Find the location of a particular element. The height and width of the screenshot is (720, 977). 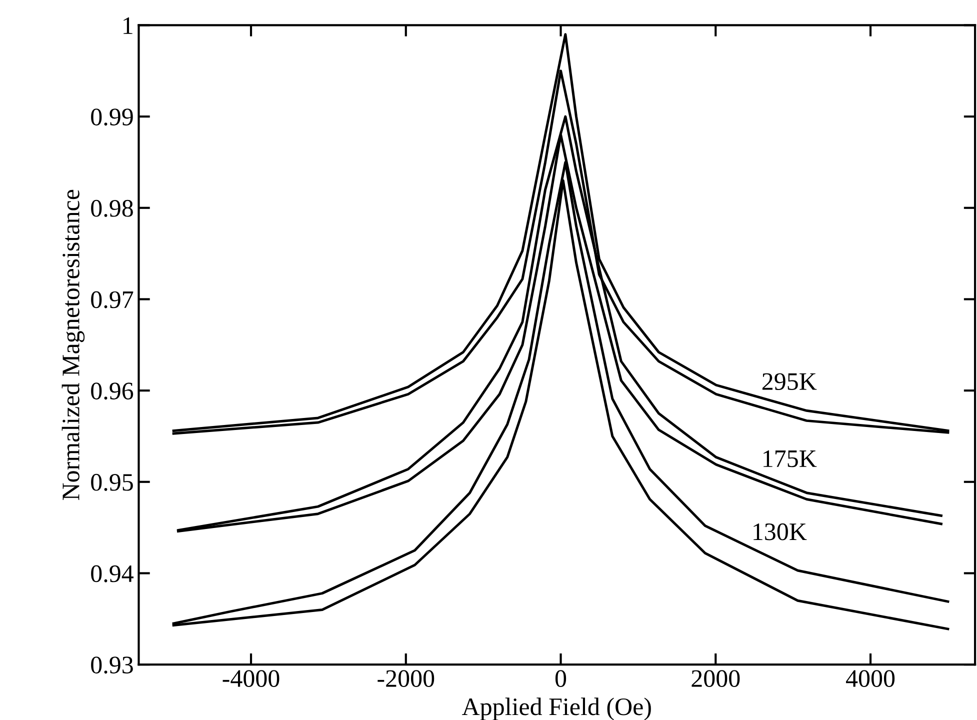

x-tick-label: -4000 is located at coordinates (251, 679).